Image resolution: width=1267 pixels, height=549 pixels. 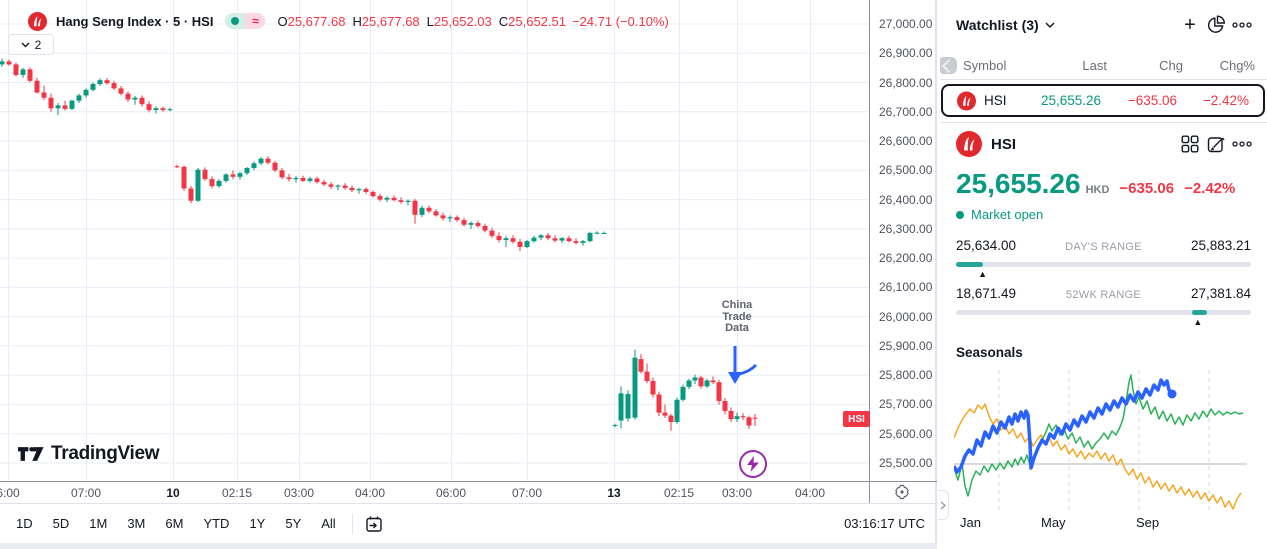 What do you see at coordinates (257, 523) in the screenshot?
I see `range-button-1y: 1Y` at bounding box center [257, 523].